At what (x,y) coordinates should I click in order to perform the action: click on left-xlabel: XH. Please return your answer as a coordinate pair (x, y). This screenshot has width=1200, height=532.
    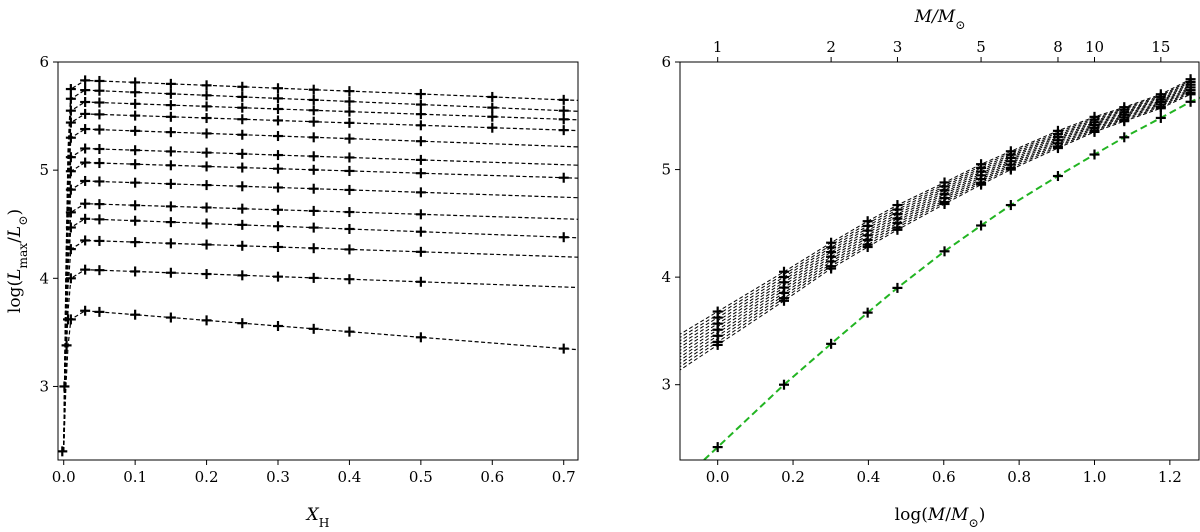
    Looking at the image, I should click on (317, 516).